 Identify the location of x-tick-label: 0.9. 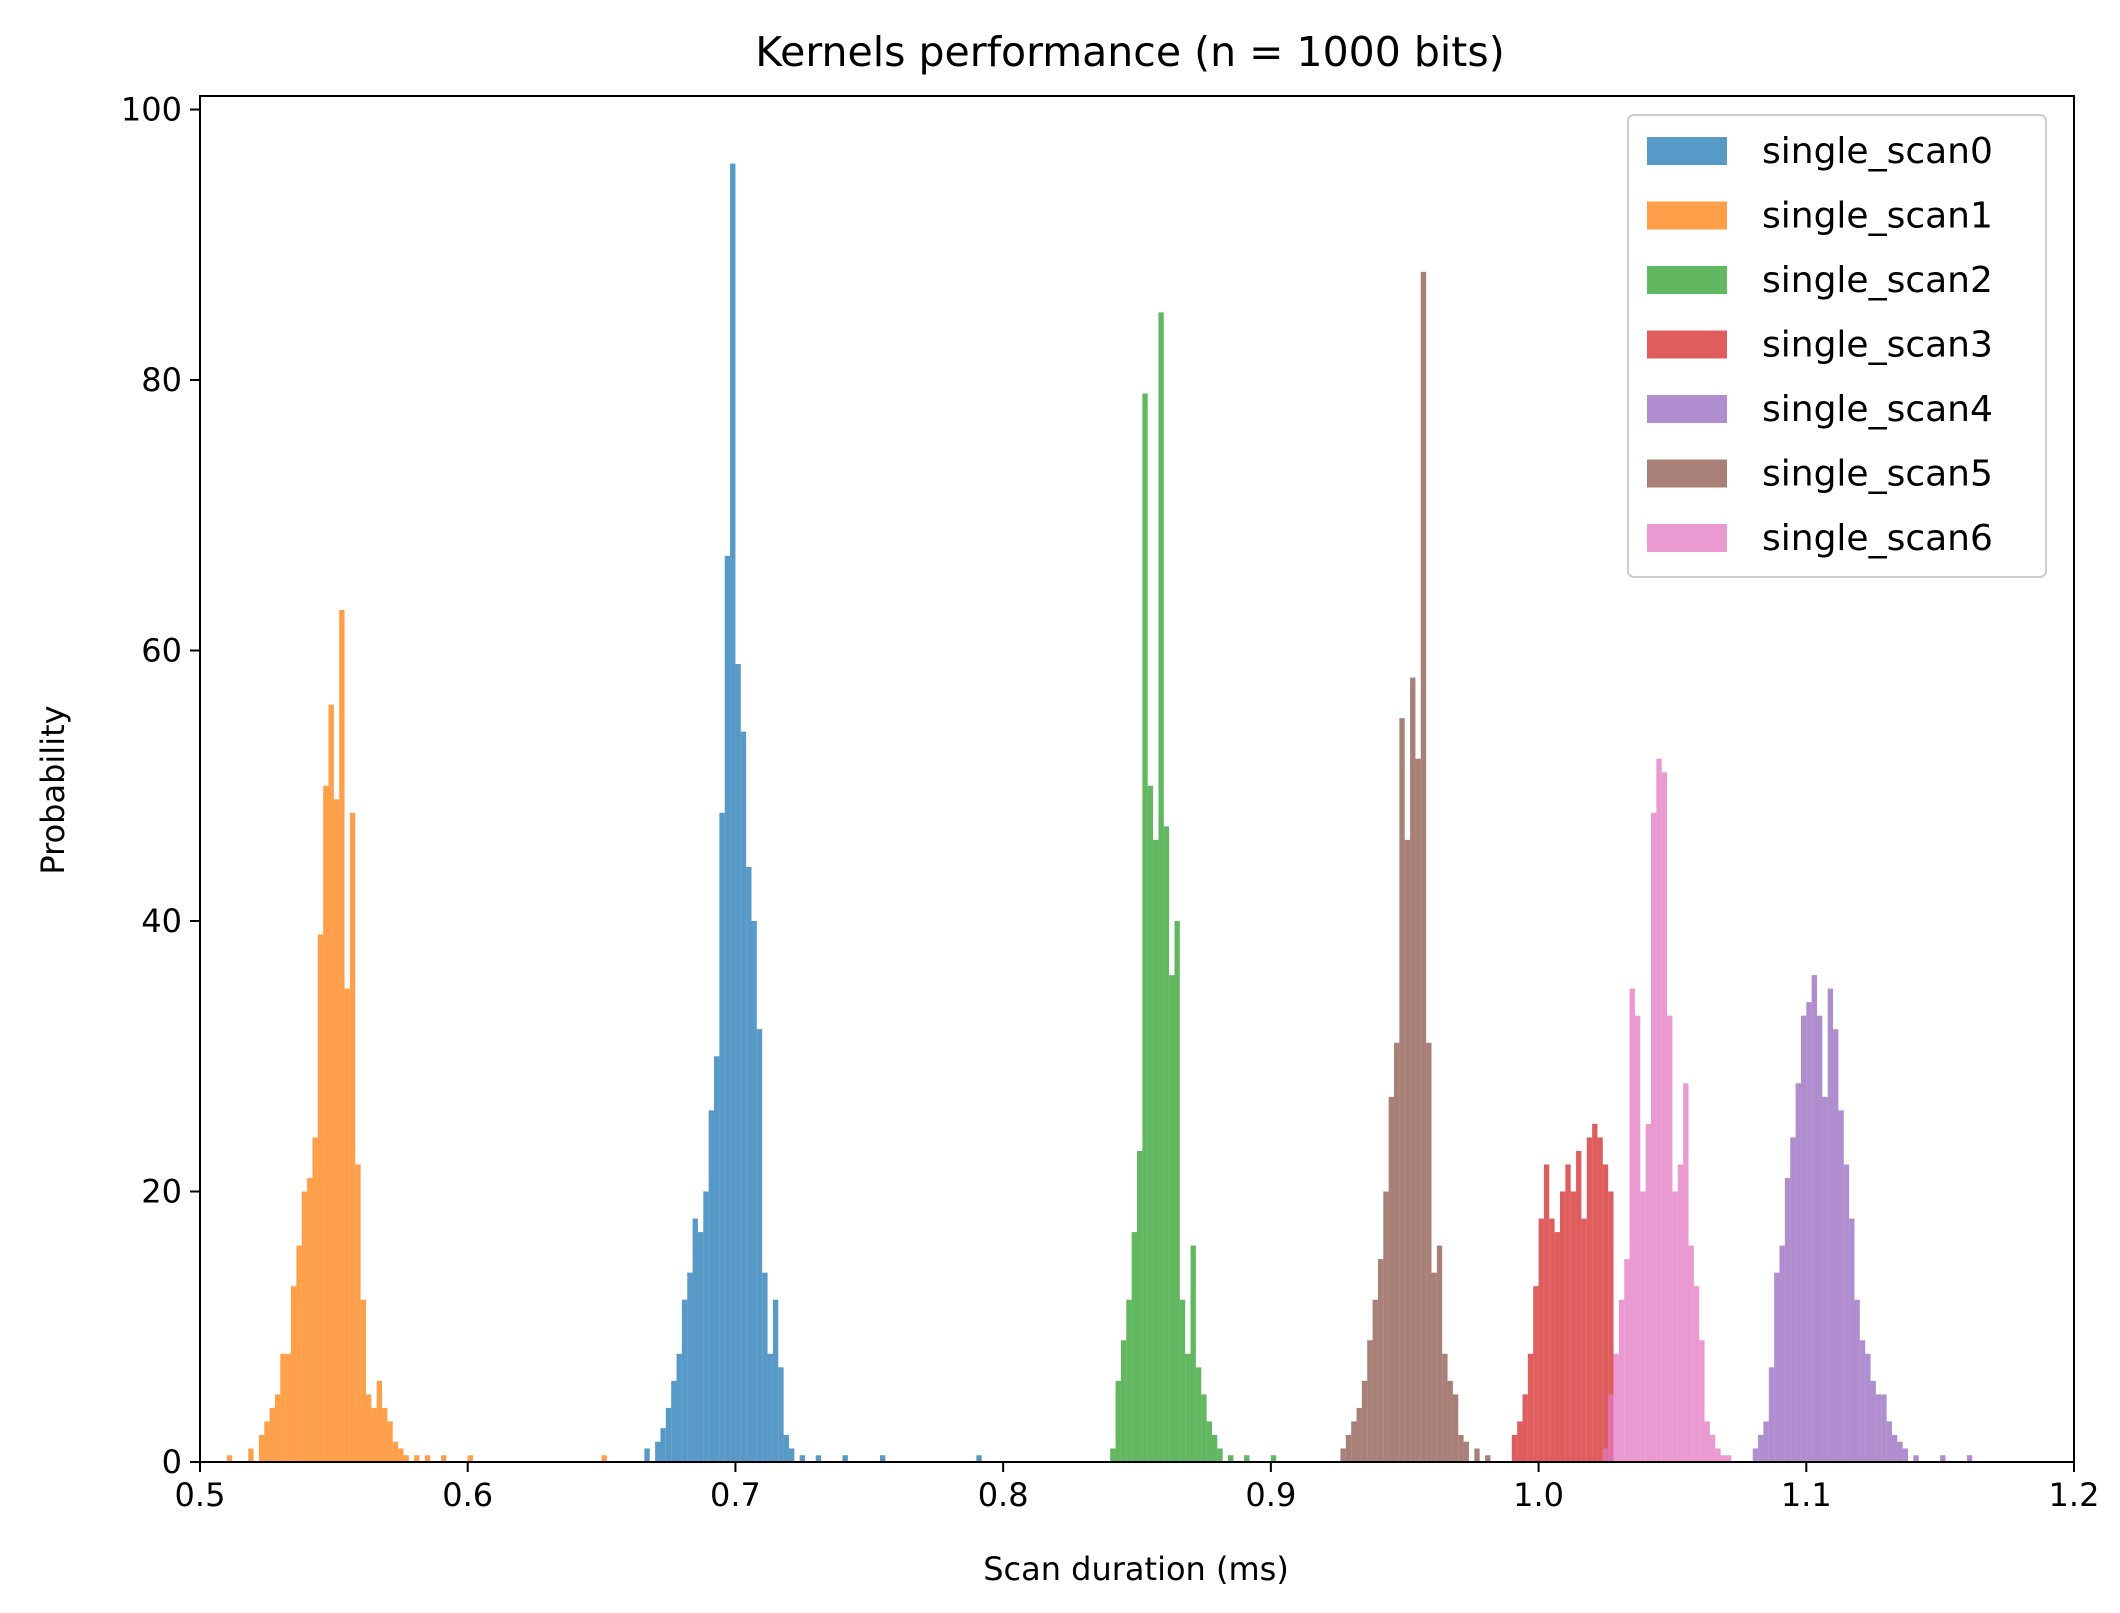
(1270, 1495).